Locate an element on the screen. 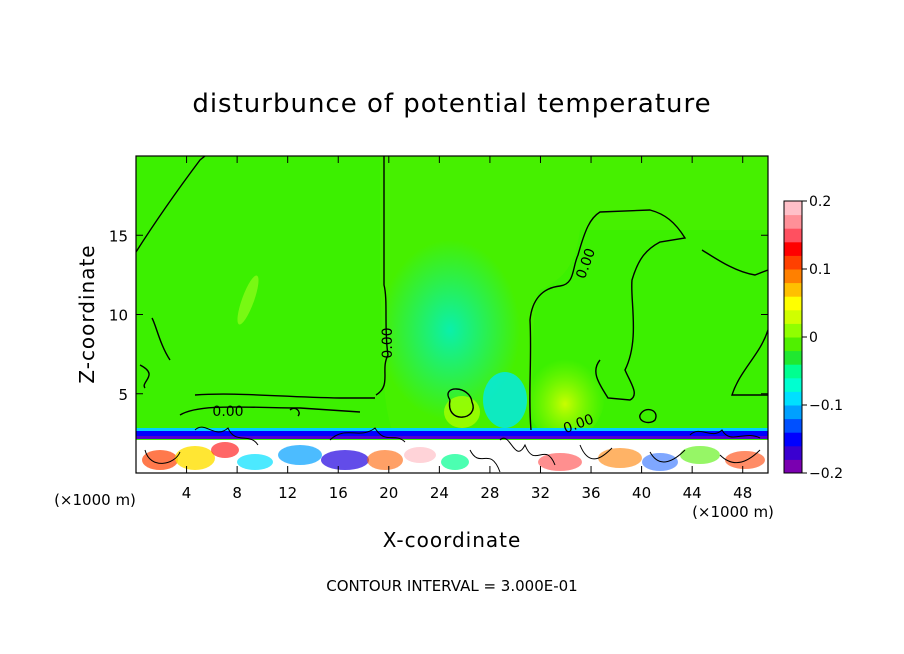 This screenshot has width=904, height=654. colorbar-tick-label: −0.2 is located at coordinates (826, 474).